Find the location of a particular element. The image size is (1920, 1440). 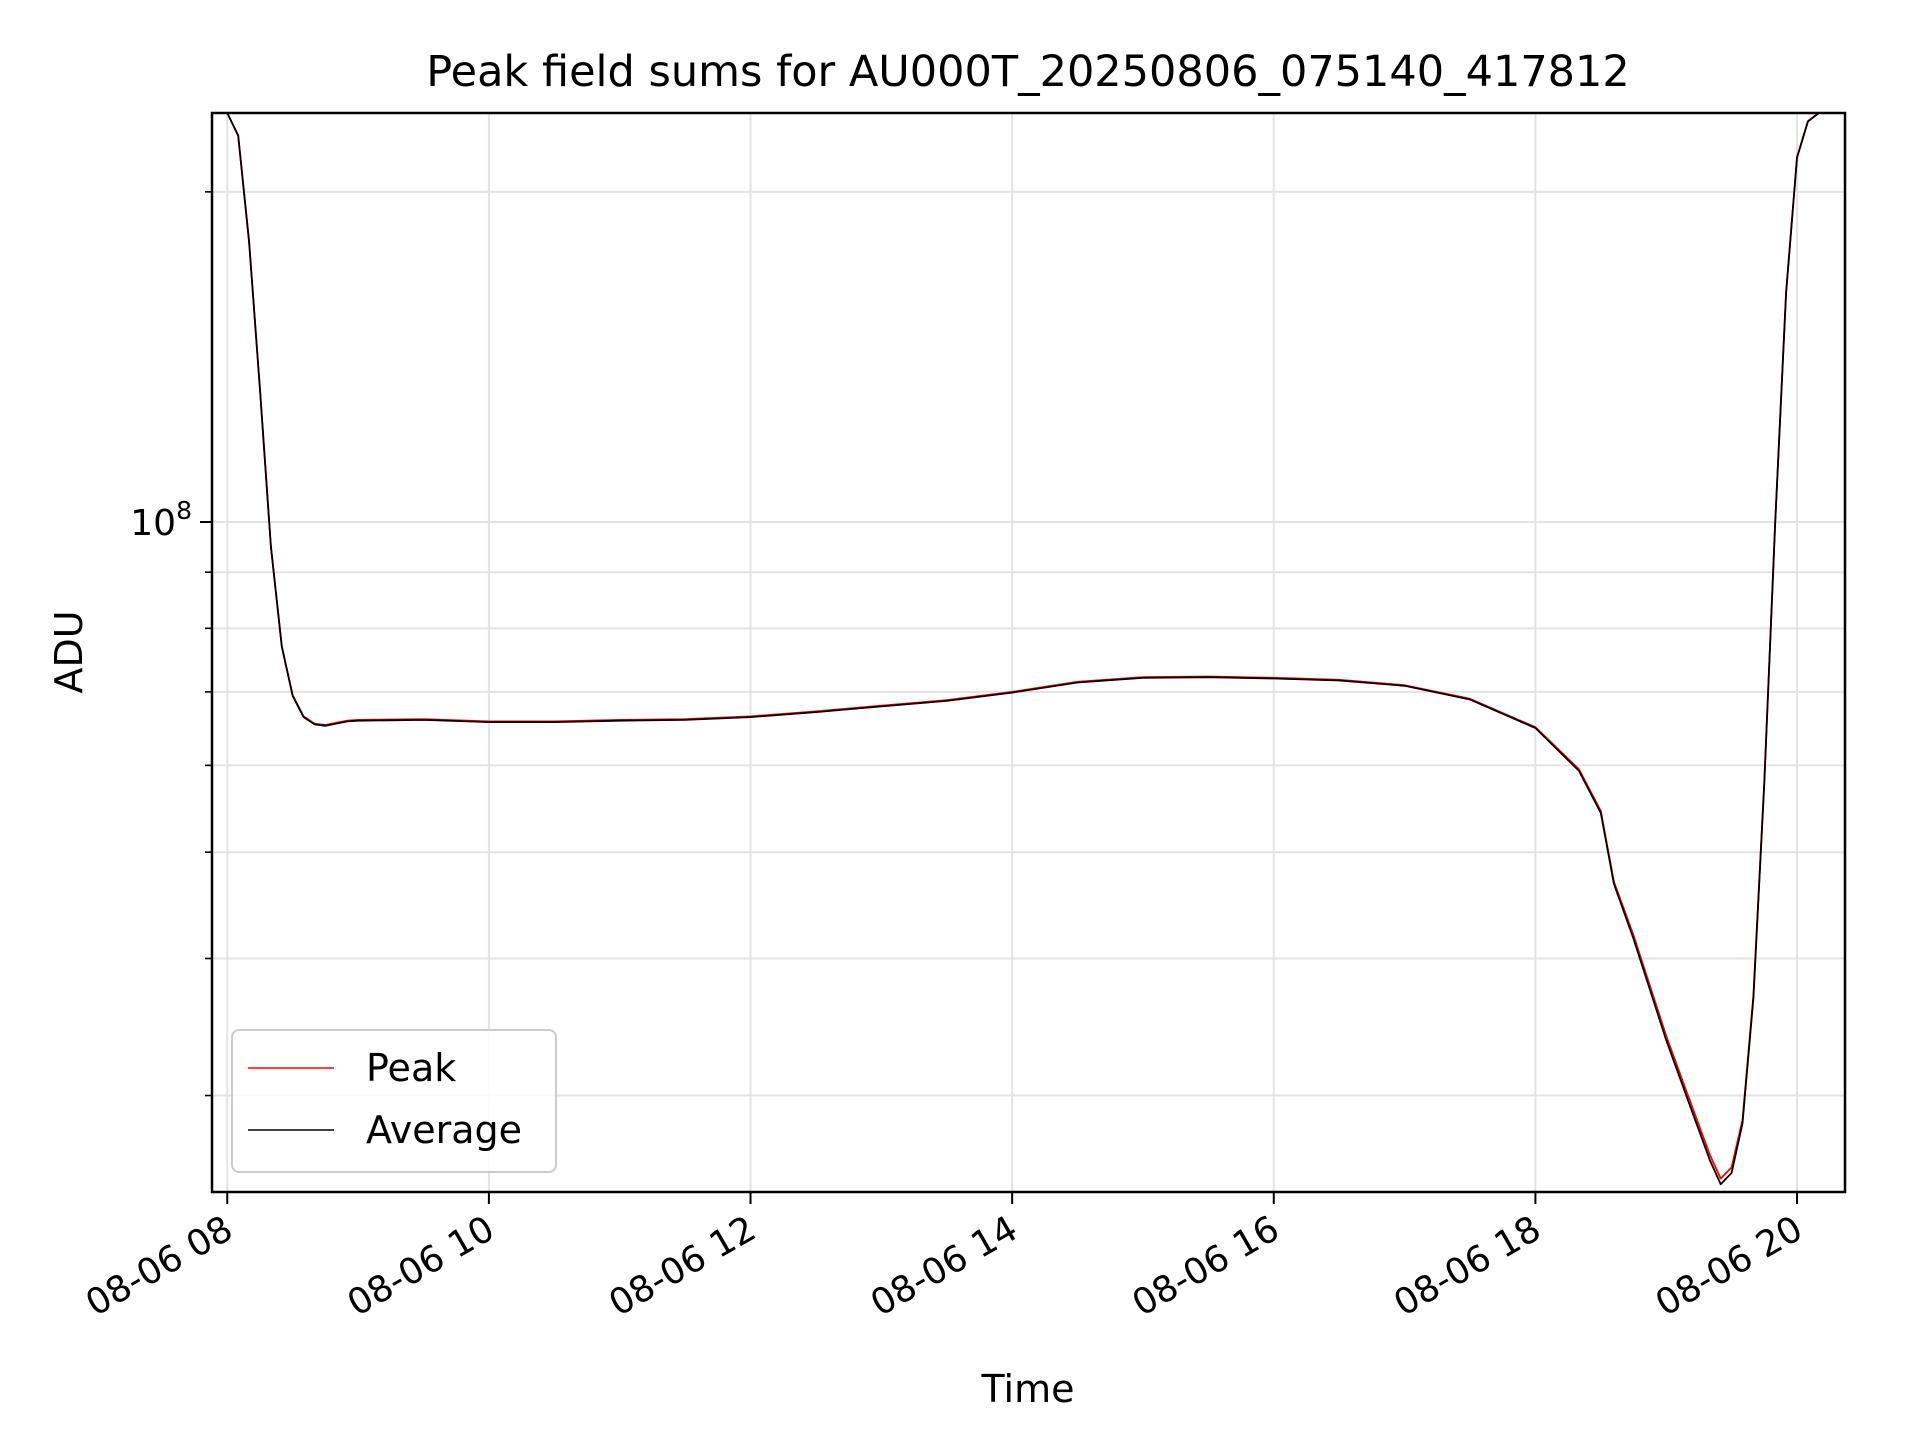

y-axis-label: ADU is located at coordinates (69, 651).